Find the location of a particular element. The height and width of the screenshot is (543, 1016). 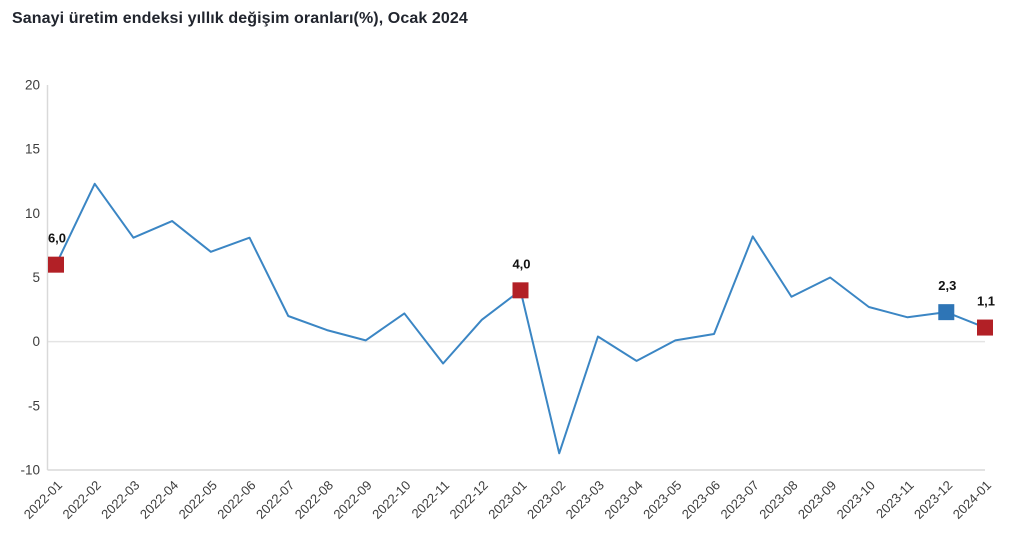

x-axis-tick-label: 2022-09 is located at coordinates (352, 500).